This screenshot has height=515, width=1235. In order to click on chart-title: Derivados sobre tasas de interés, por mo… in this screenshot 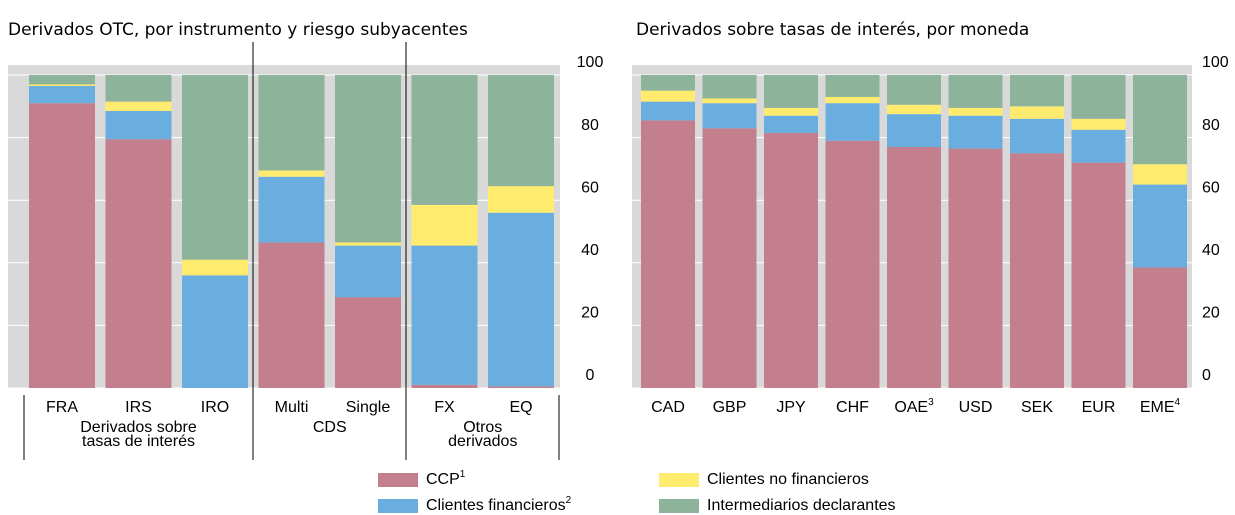, I will do `click(832, 30)`.